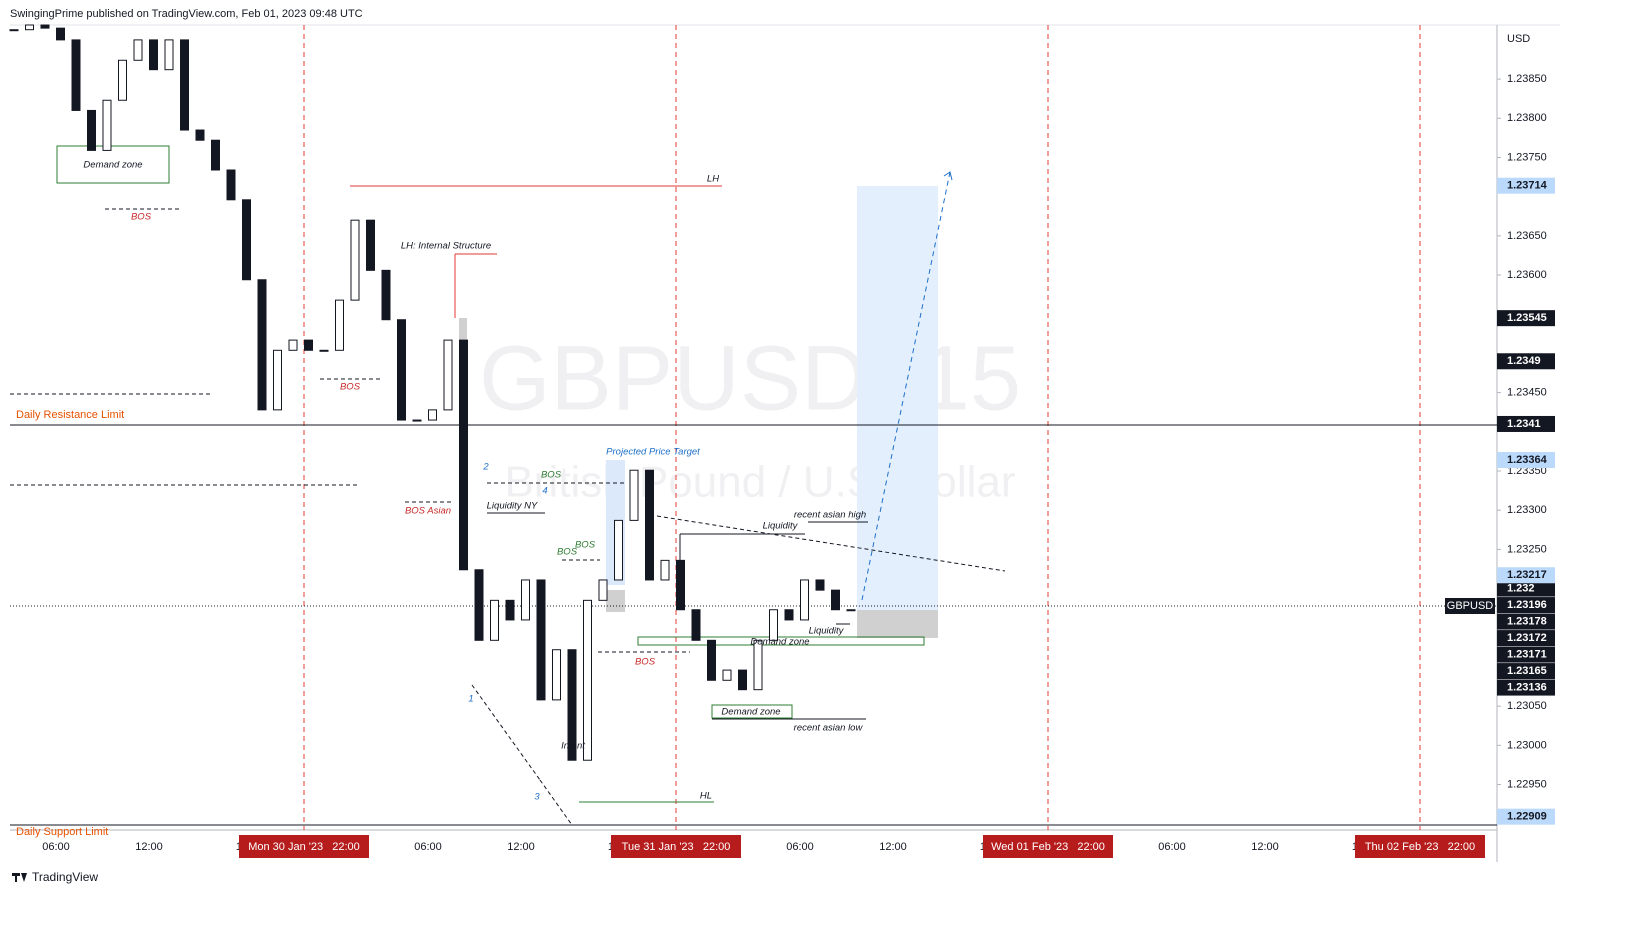 The height and width of the screenshot is (931, 1633). I want to click on stop-box, so click(897, 624).